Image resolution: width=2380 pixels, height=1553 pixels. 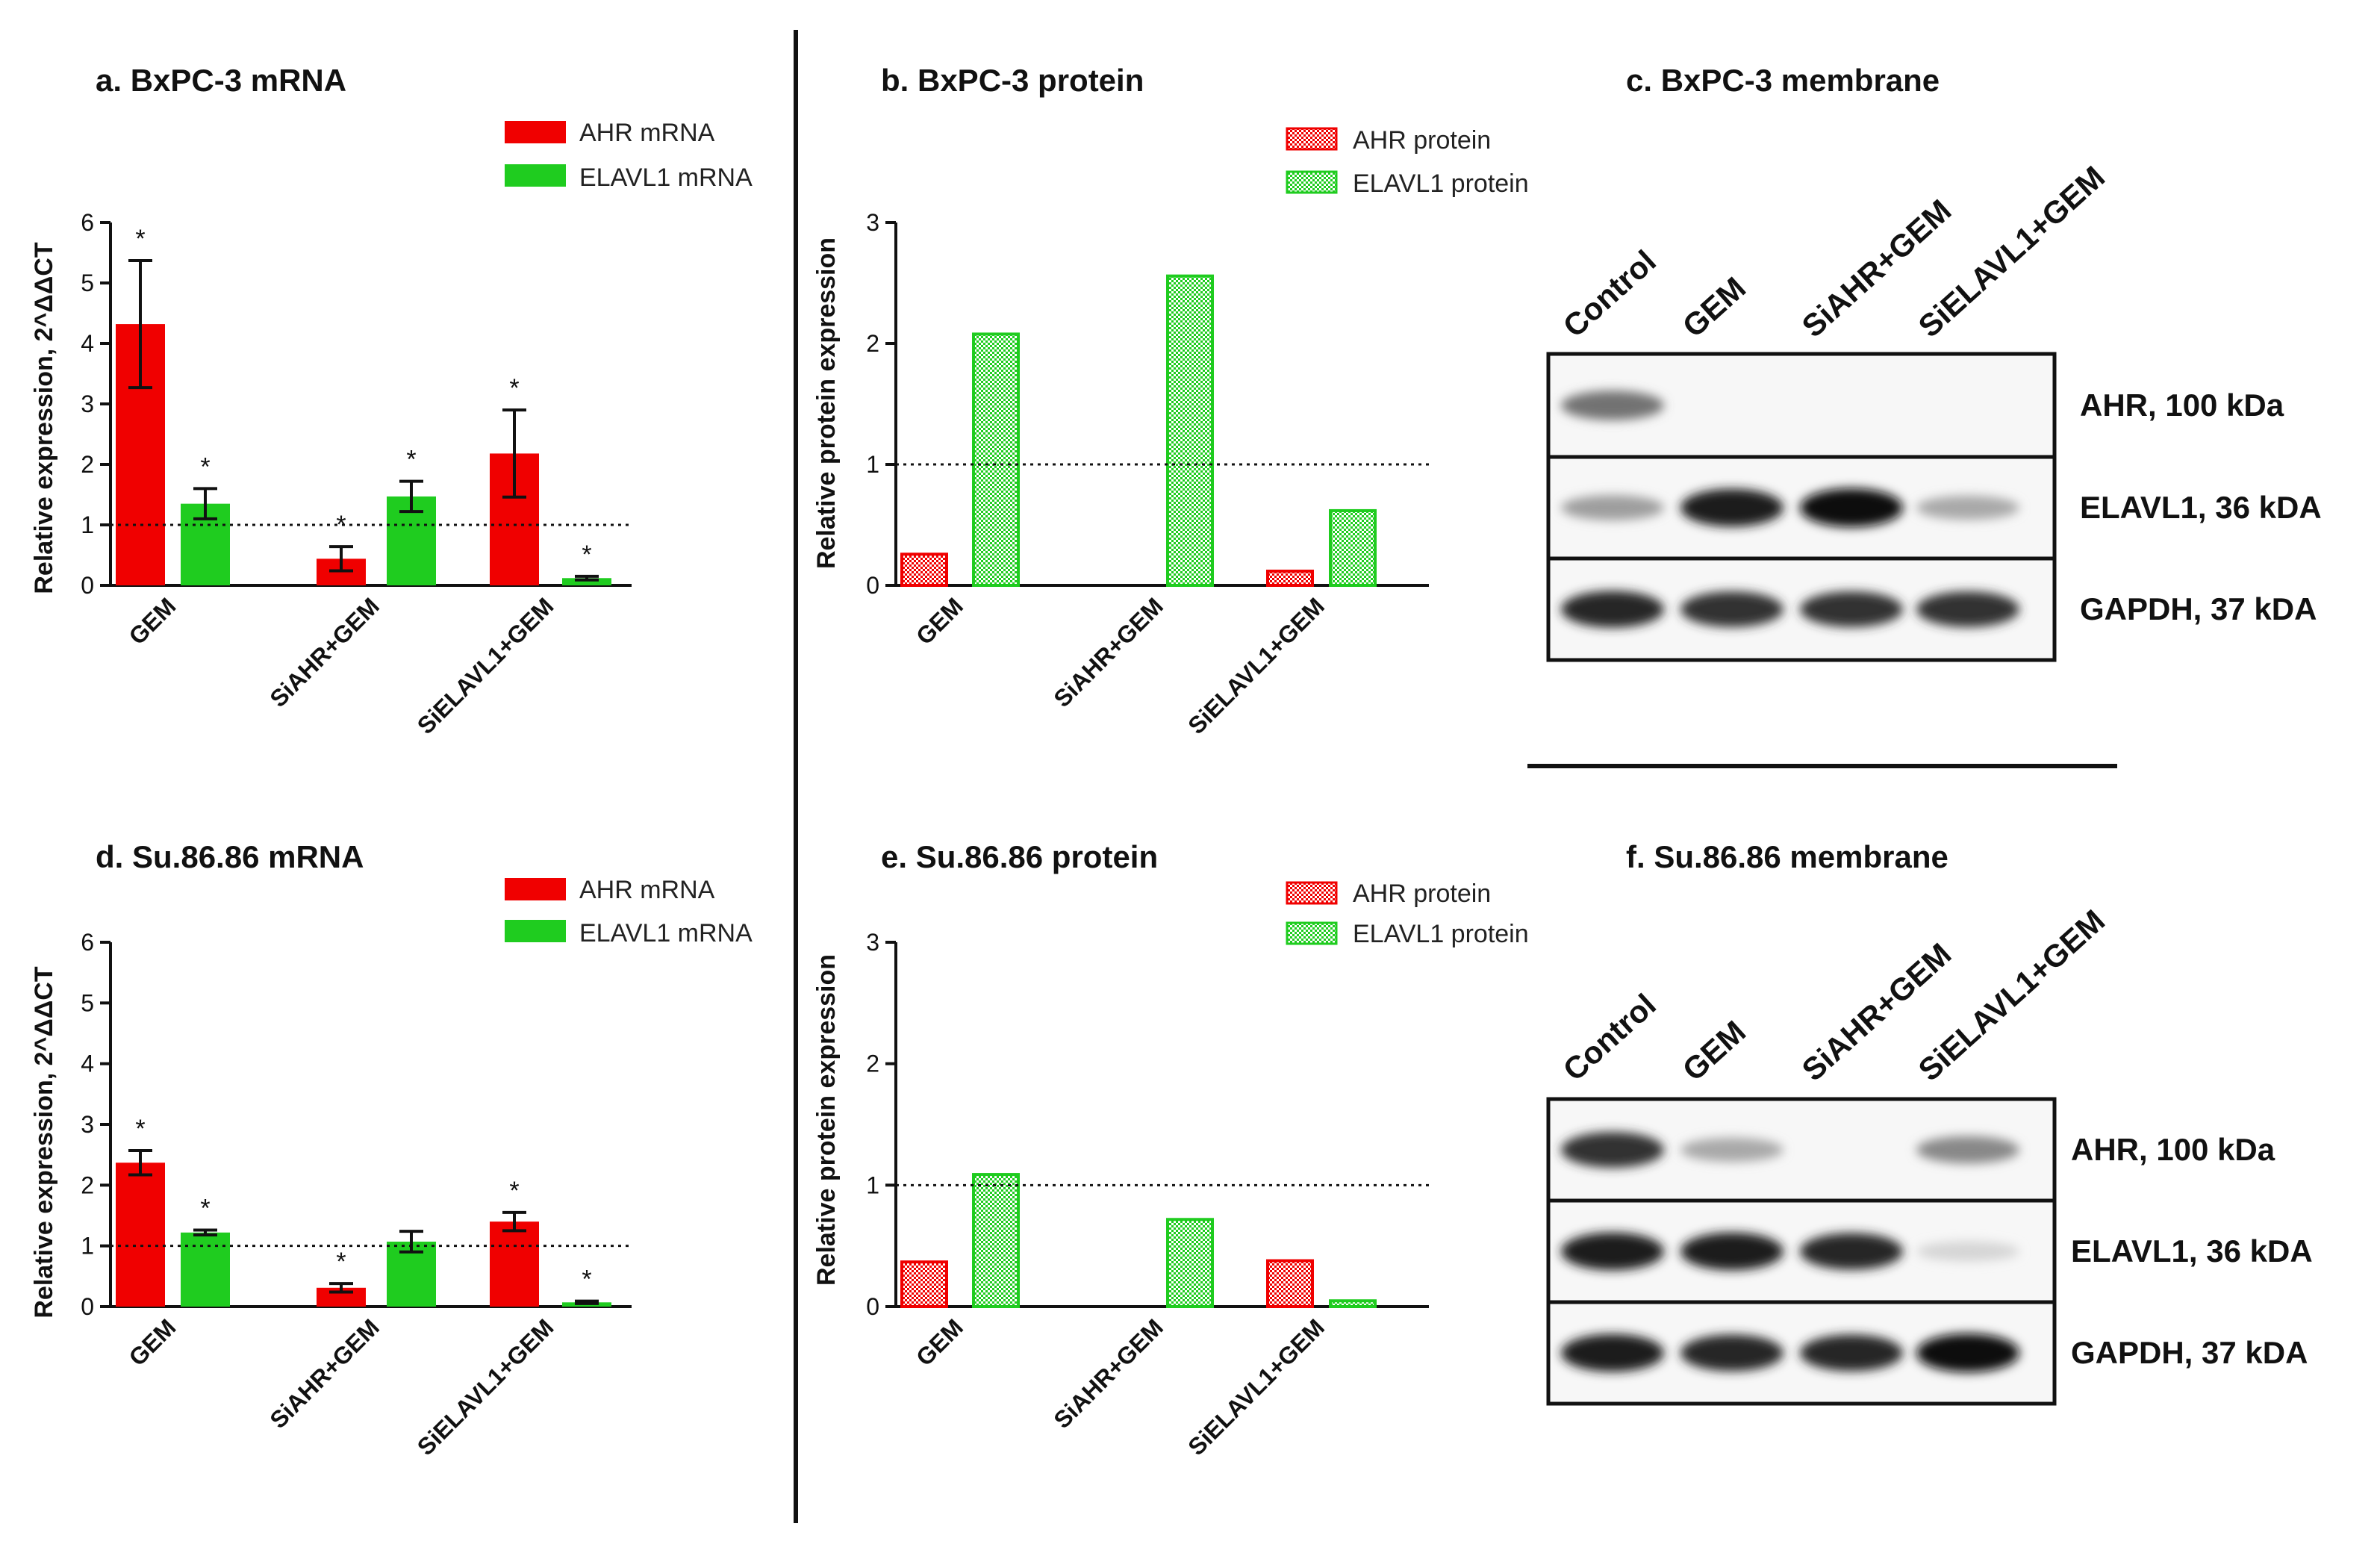 I want to click on panel-c-title: c. BxPC-3 membrane, so click(x=1783, y=81).